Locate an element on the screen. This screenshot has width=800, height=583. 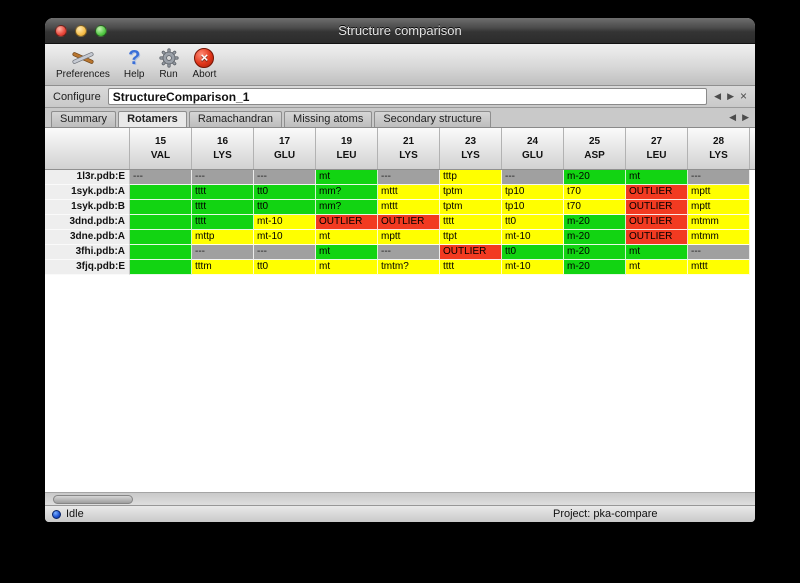
row-label: 3dnd.pdb:A is located at coordinates (87, 222).